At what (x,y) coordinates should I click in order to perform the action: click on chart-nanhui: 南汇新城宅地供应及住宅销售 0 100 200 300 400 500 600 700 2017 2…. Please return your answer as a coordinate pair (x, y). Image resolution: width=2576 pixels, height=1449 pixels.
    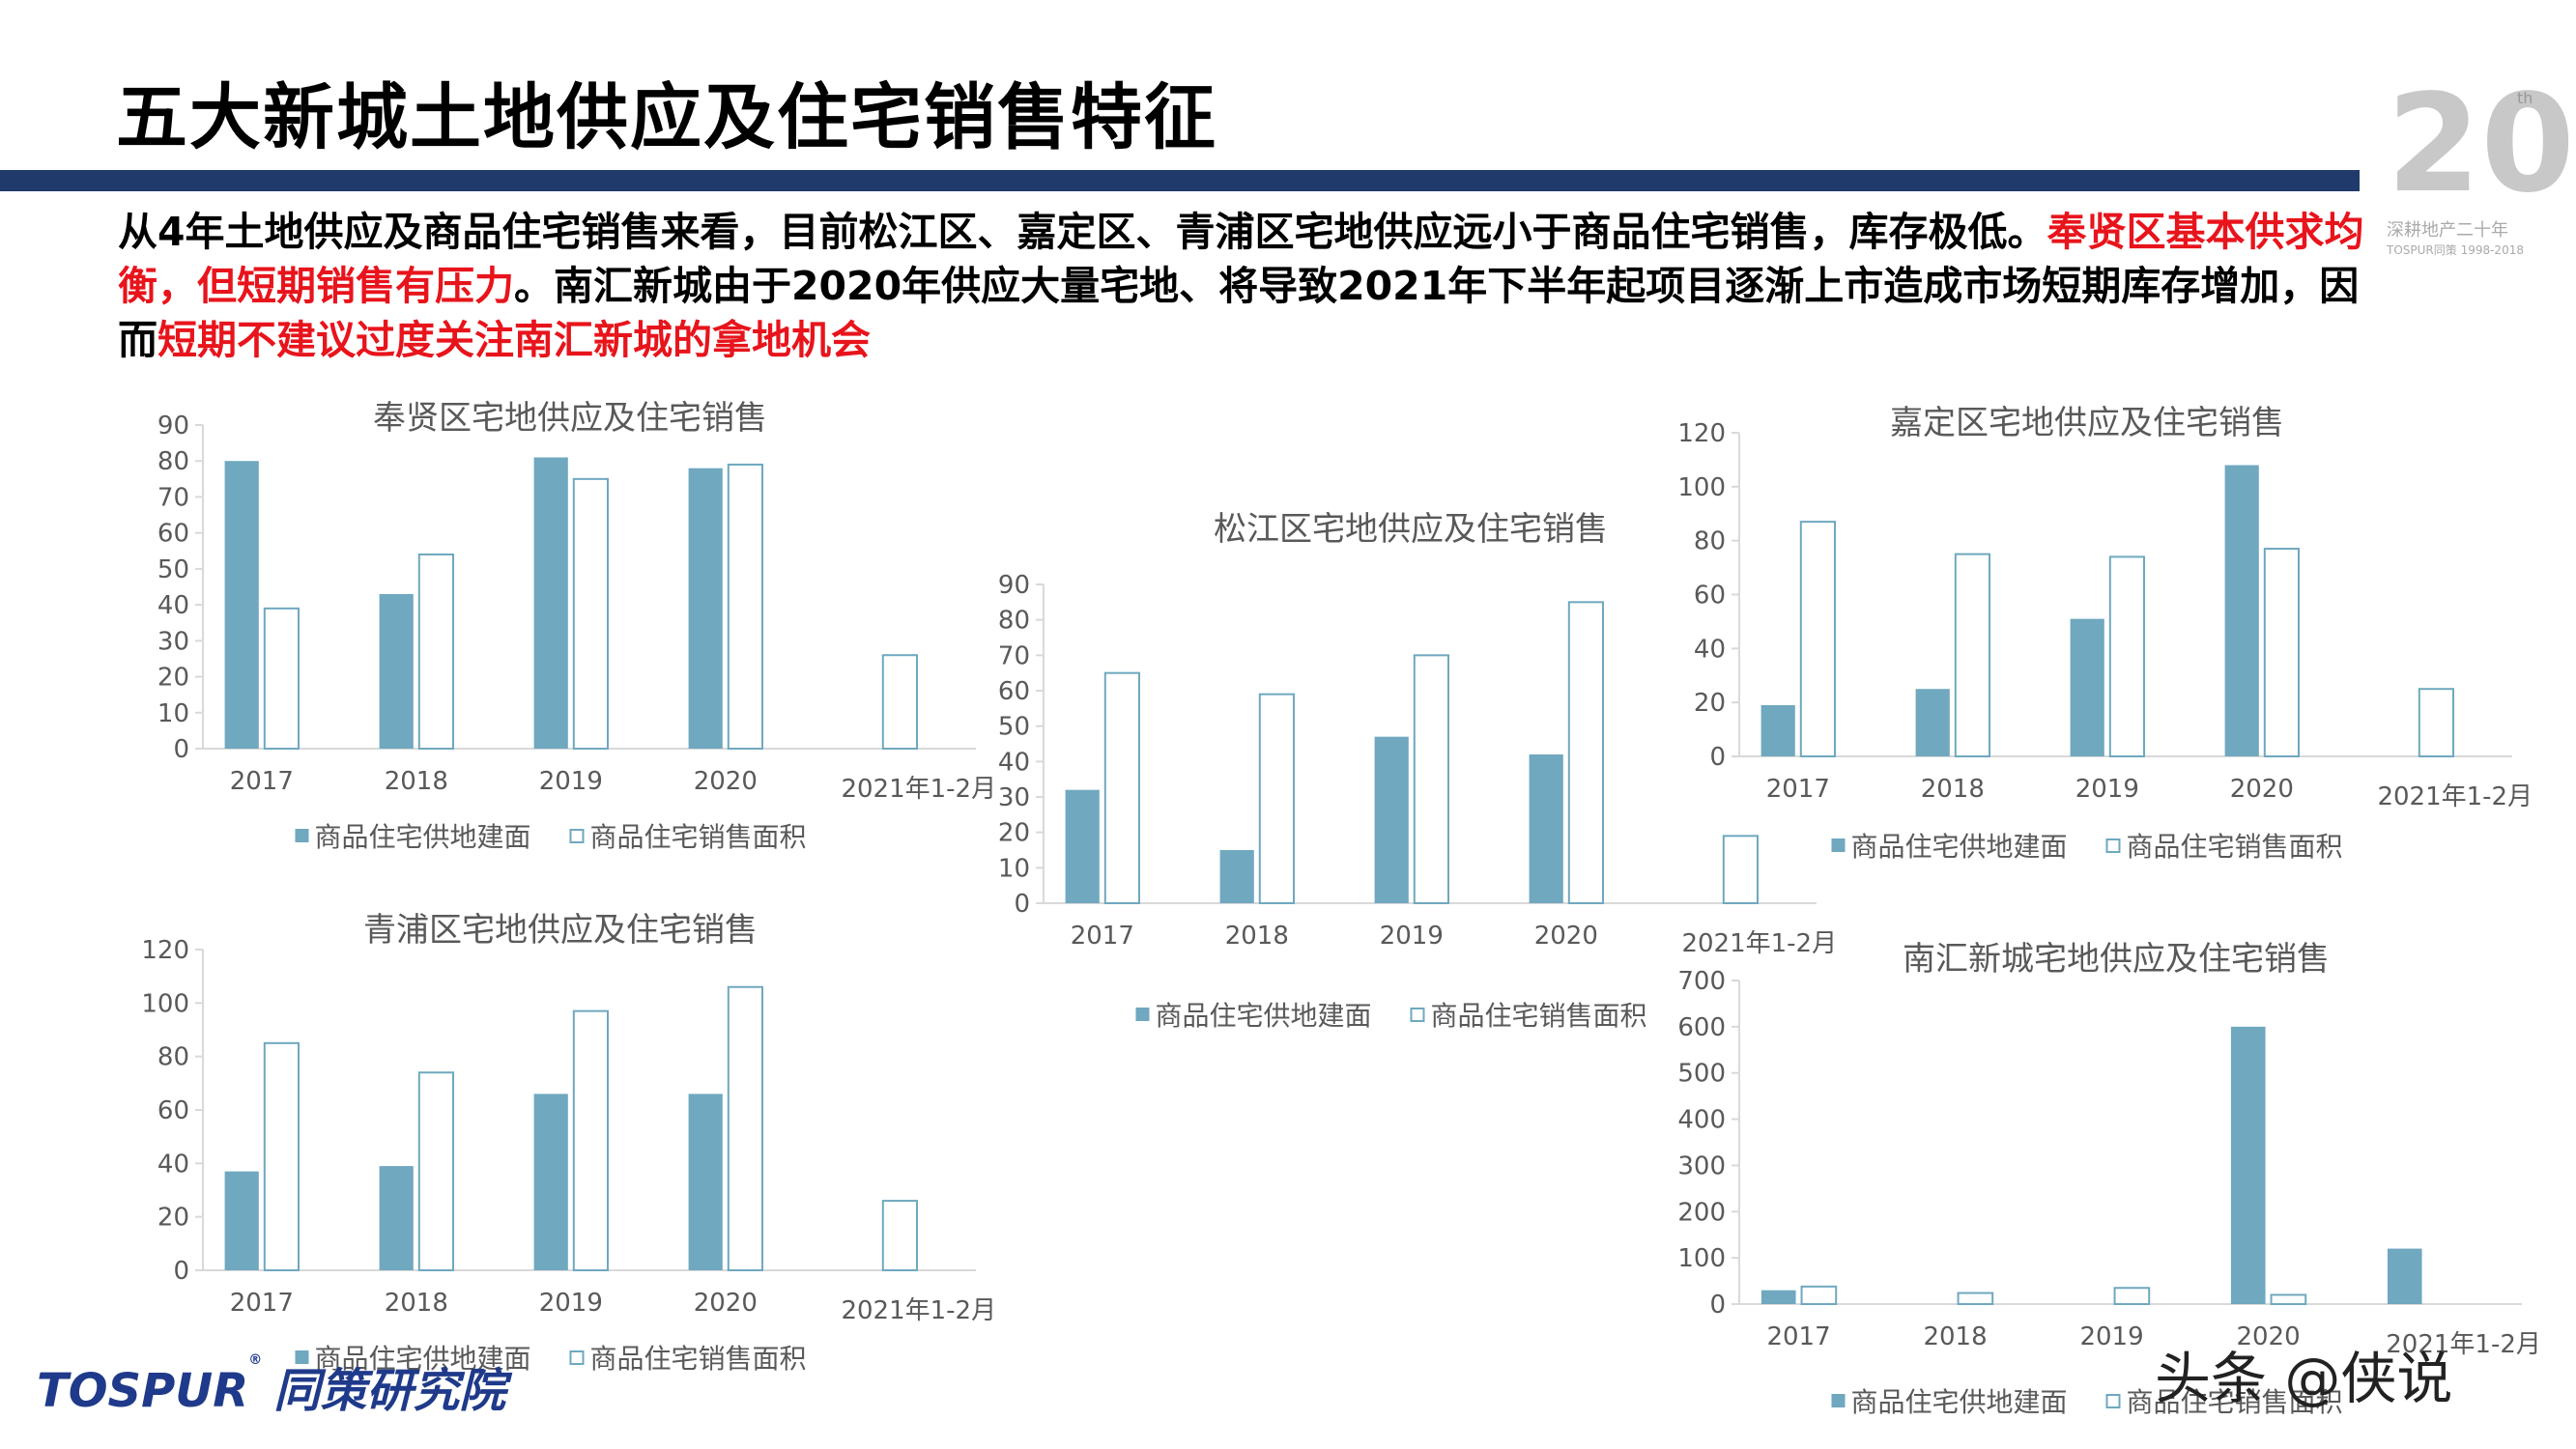
    Looking at the image, I should click on (2102, 1175).